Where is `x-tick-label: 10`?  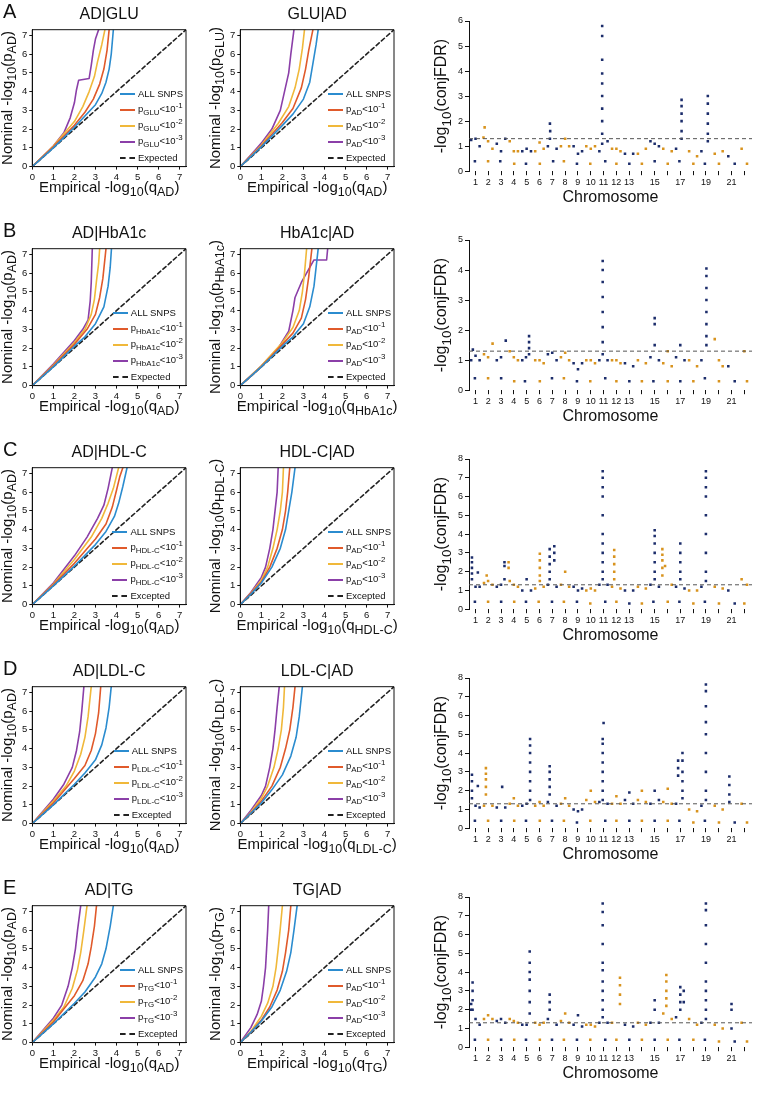
x-tick-label: 10 is located at coordinates (590, 182).